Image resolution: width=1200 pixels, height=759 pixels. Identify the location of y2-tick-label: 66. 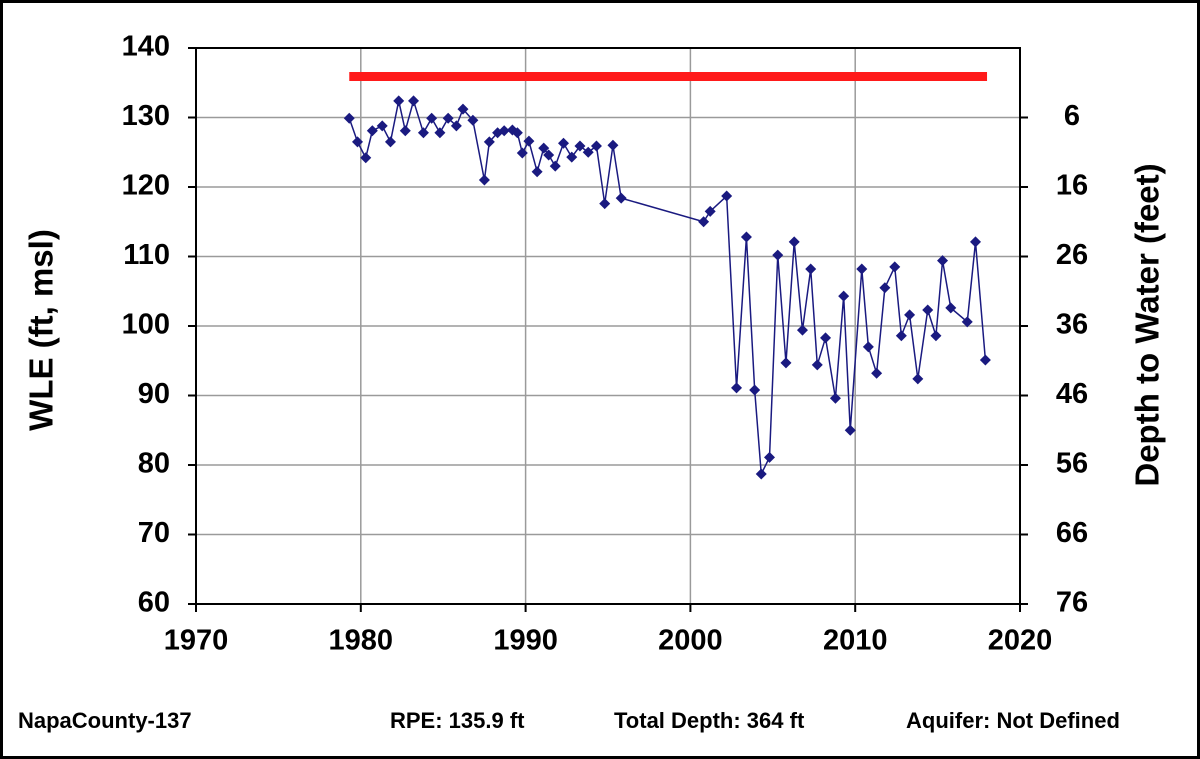
(1072, 533).